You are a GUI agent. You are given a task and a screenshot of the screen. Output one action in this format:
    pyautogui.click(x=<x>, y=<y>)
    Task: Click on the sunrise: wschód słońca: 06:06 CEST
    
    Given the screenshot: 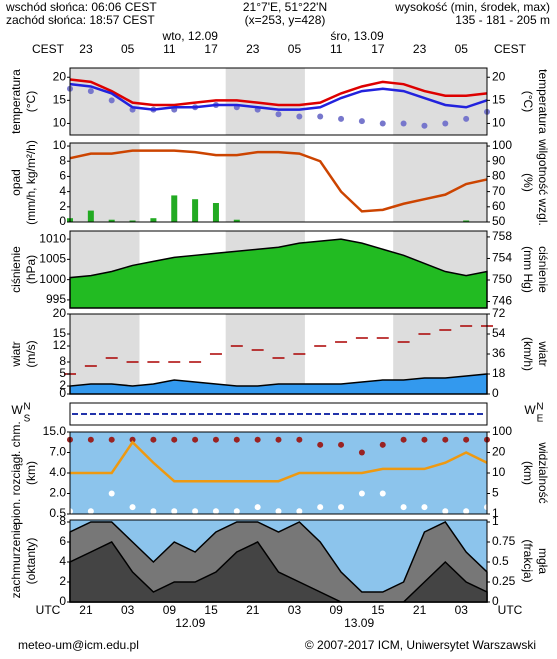 What is the action you would take?
    pyautogui.click(x=81, y=7)
    